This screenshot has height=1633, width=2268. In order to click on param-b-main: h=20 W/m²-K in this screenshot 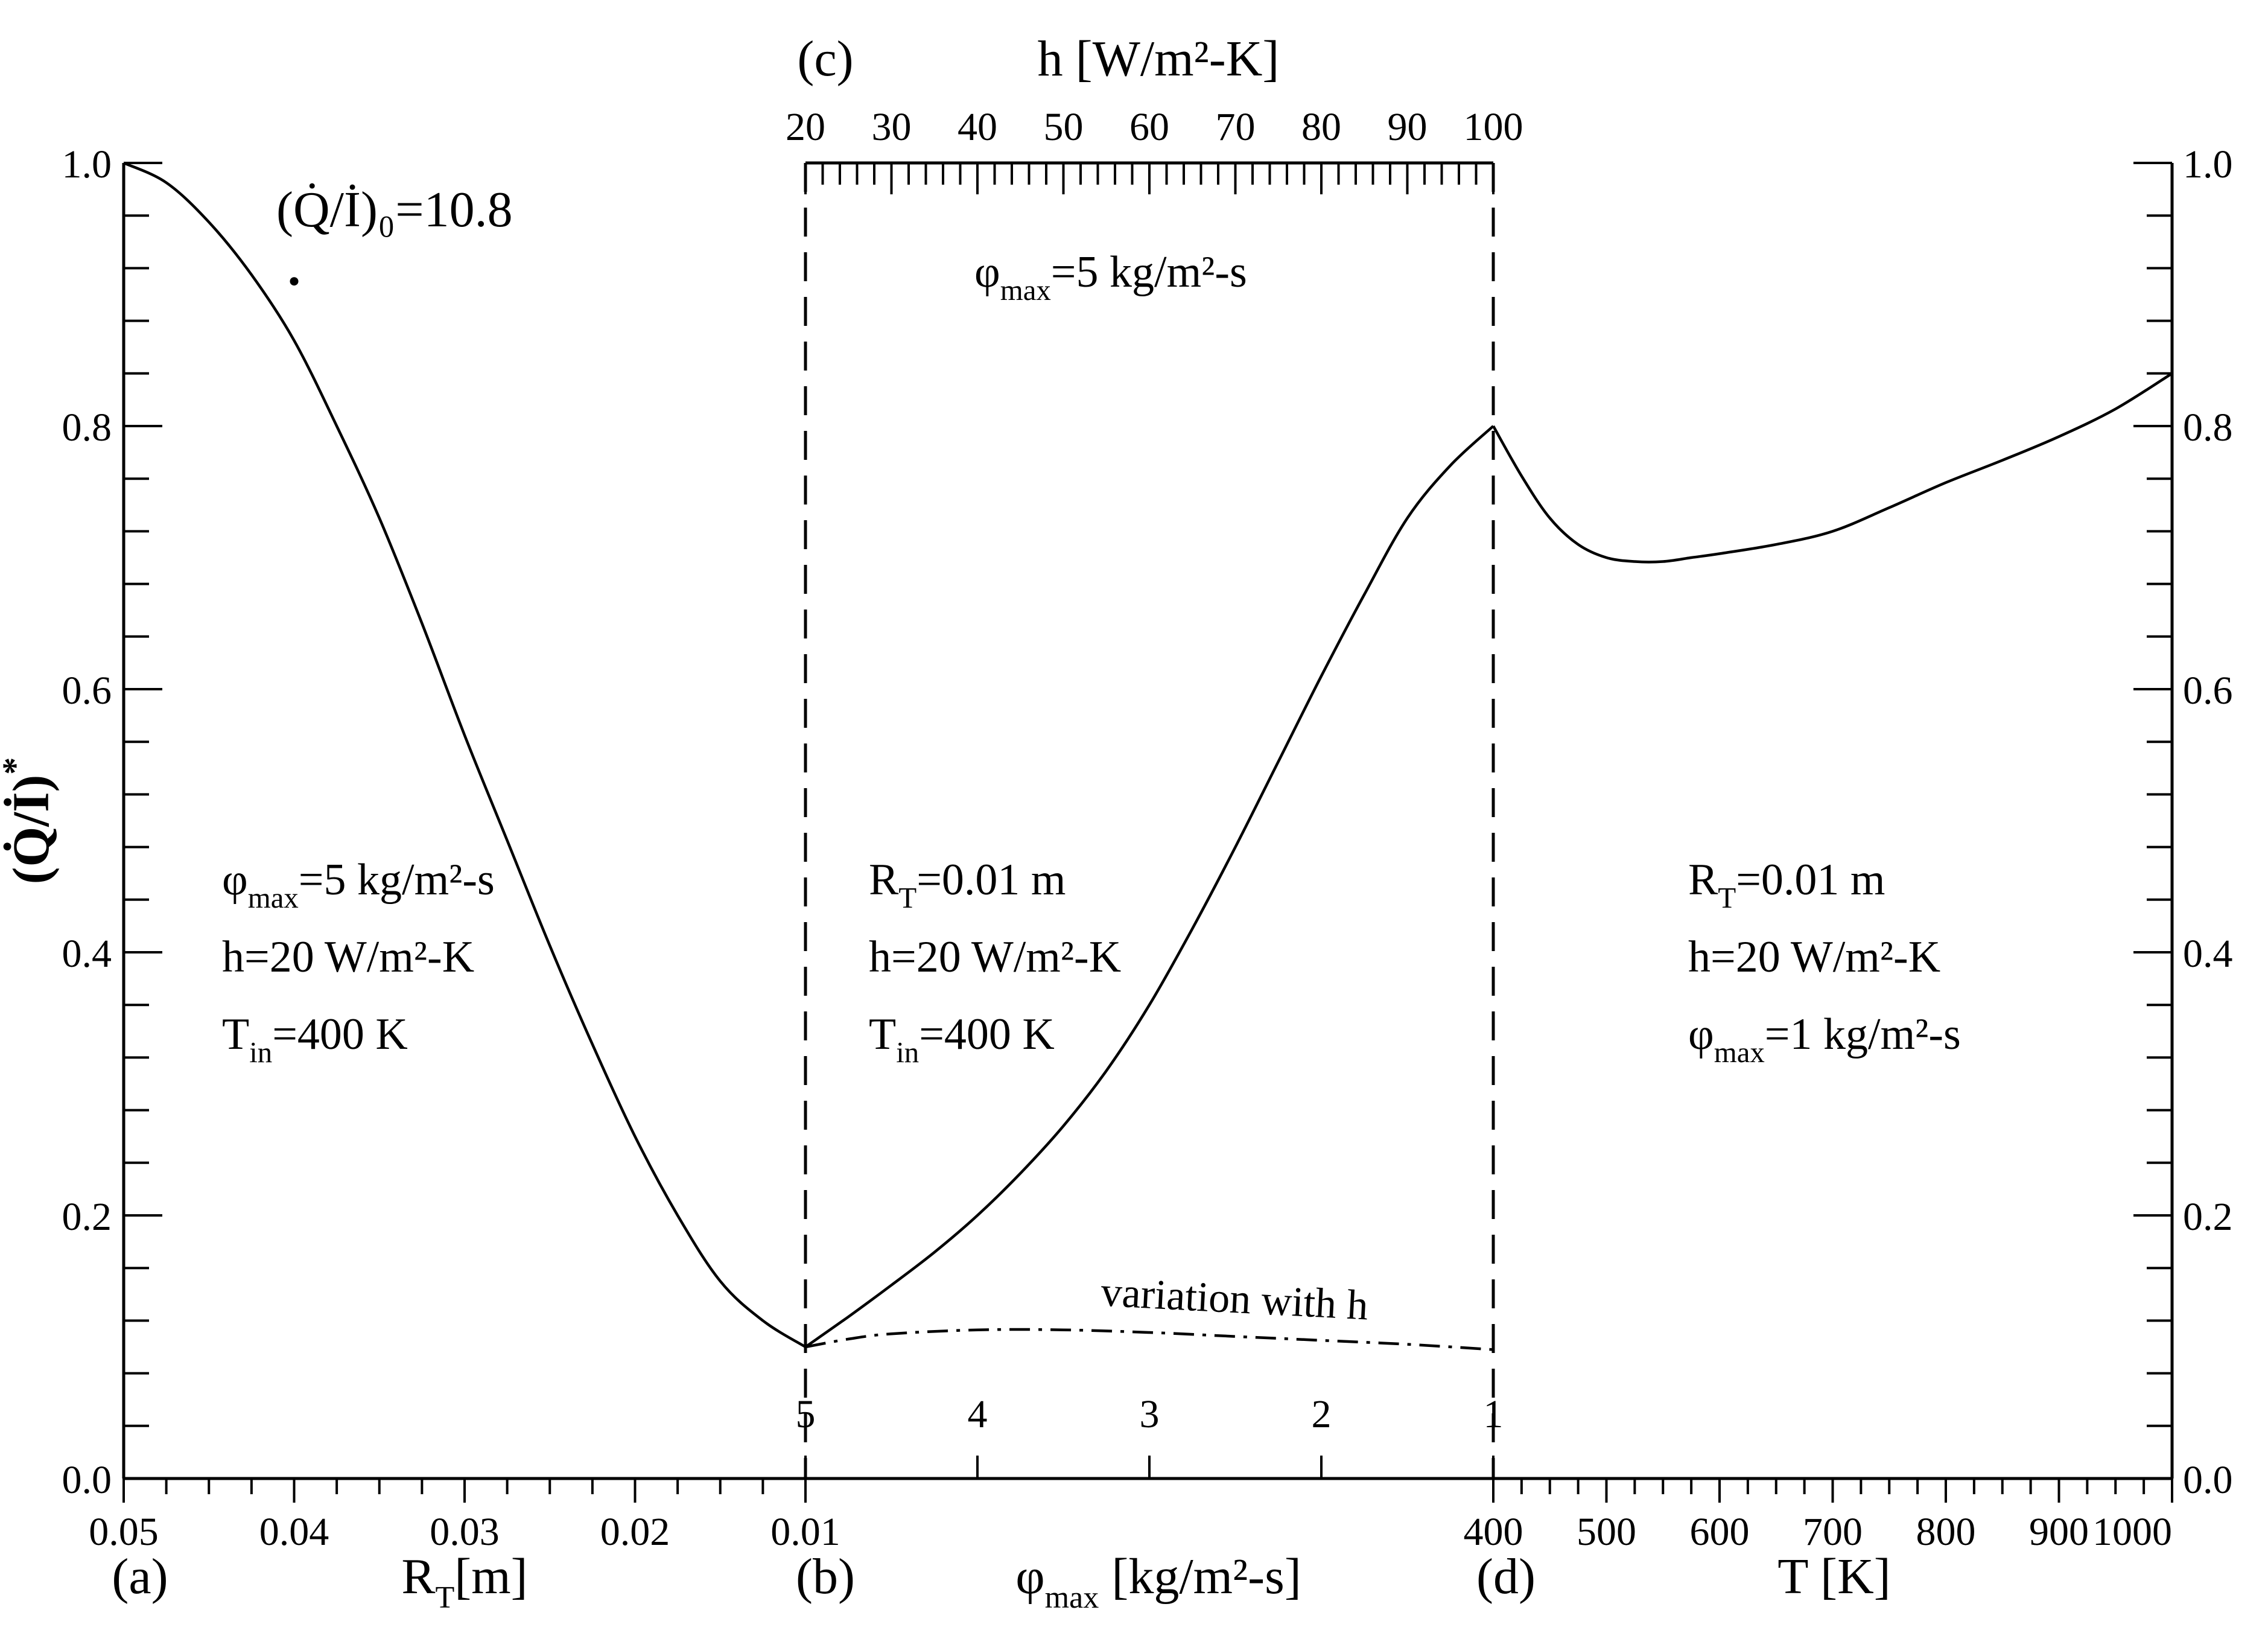, I will do `click(995, 957)`.